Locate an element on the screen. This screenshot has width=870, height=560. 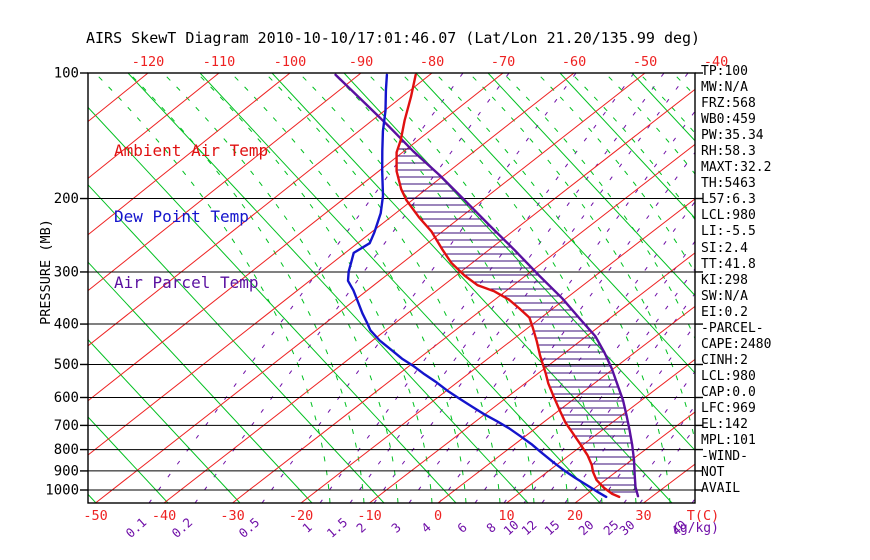
pressure-tick-label: 400 is located at coordinates (66, 325).